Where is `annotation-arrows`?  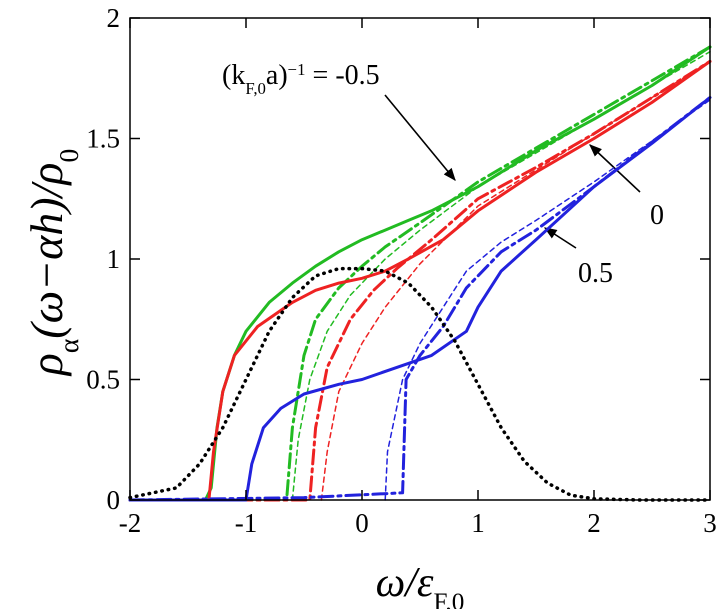
annotation-arrows is located at coordinates (512, 171).